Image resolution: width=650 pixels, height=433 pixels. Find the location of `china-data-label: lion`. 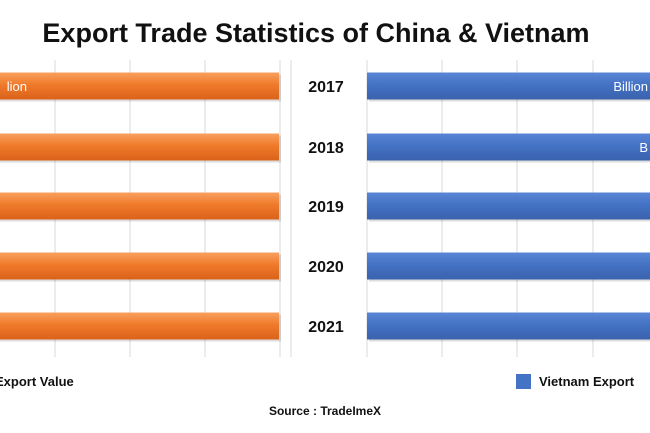

china-data-label: lion is located at coordinates (17, 86).